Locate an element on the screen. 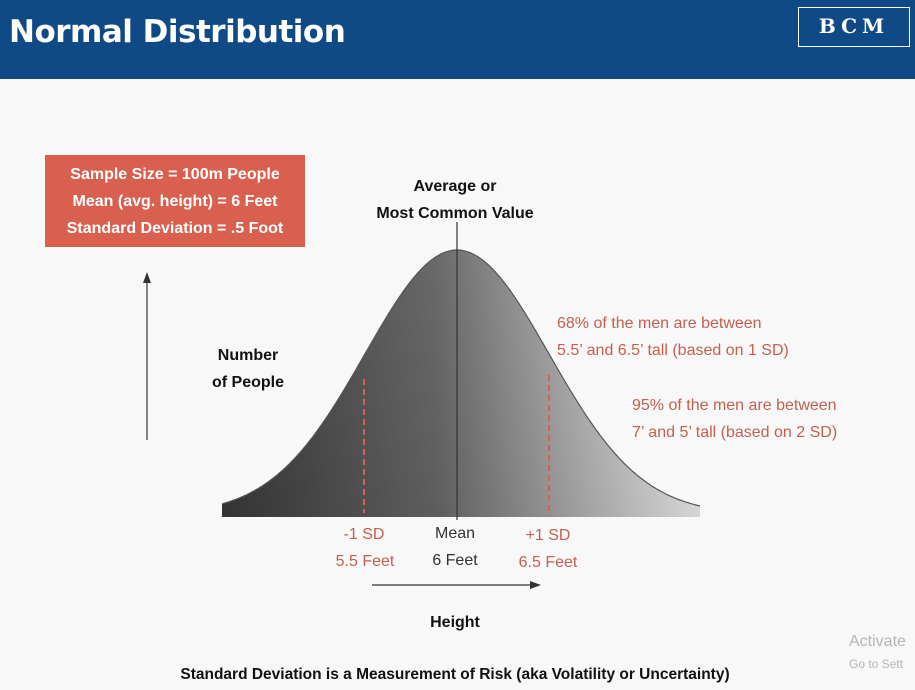 Image resolution: width=915 pixels, height=690 pixels. two-sd-annotation-line1: 95% of the men are between is located at coordinates (734, 405).